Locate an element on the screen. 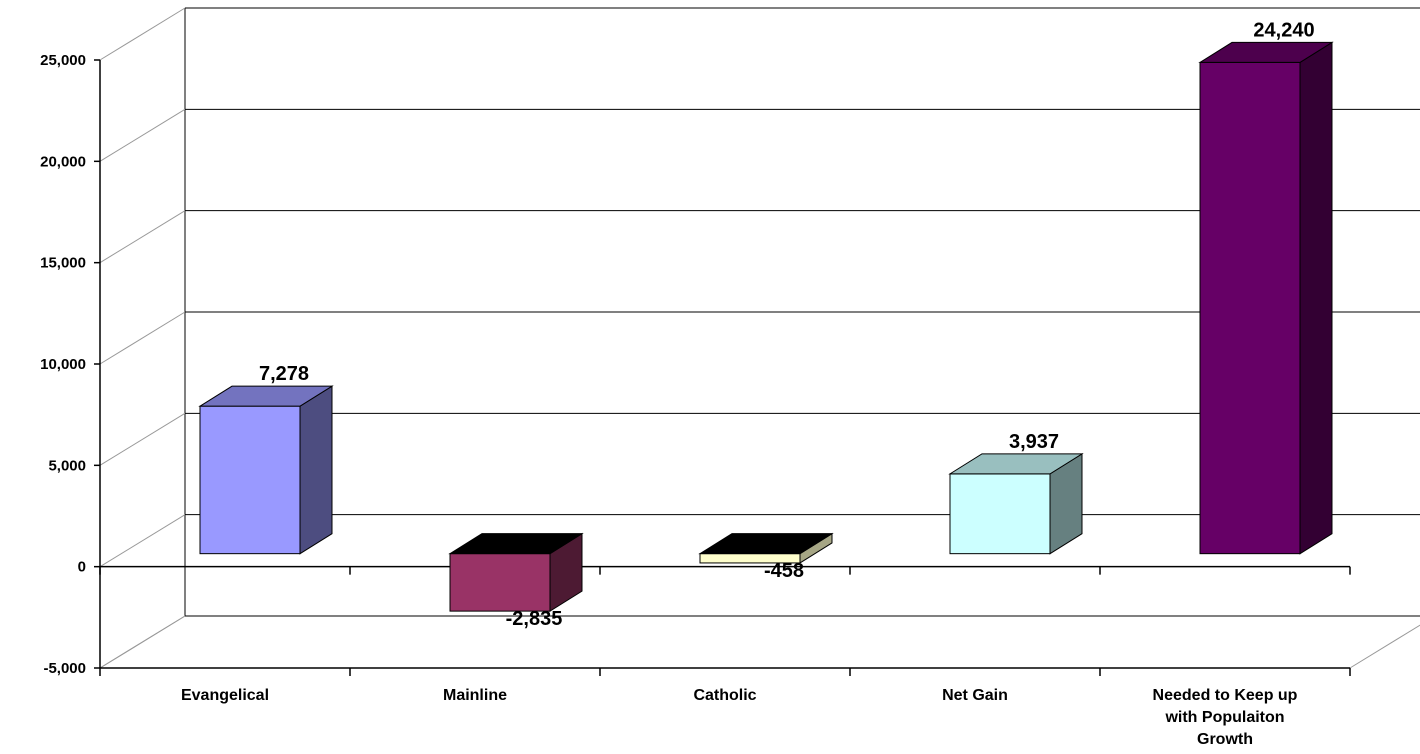 The height and width of the screenshot is (754, 1420). y-tick-label-4: 5,000 is located at coordinates (67, 465).